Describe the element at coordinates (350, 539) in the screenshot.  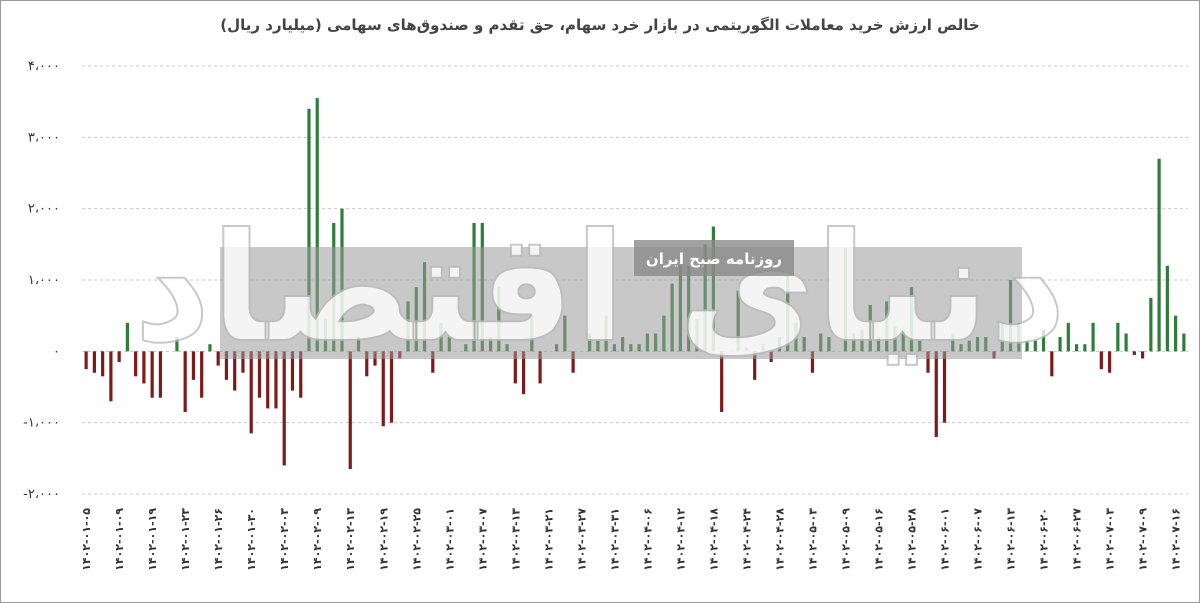
I see `x-tick-label: ۱۴۰۲-۰۲-۱۳` at that location.